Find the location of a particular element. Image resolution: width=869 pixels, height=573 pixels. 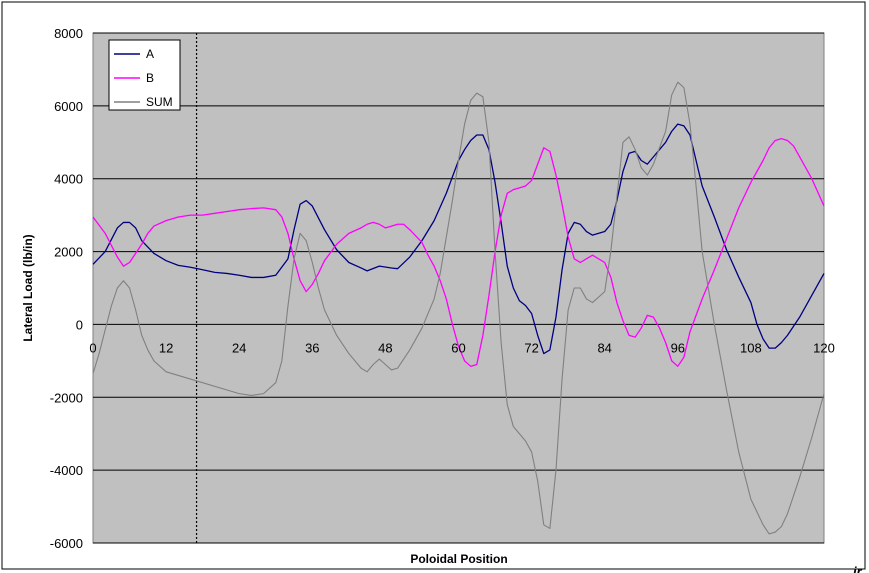

x-axis-title: Poloidal Position is located at coordinates (458, 559).